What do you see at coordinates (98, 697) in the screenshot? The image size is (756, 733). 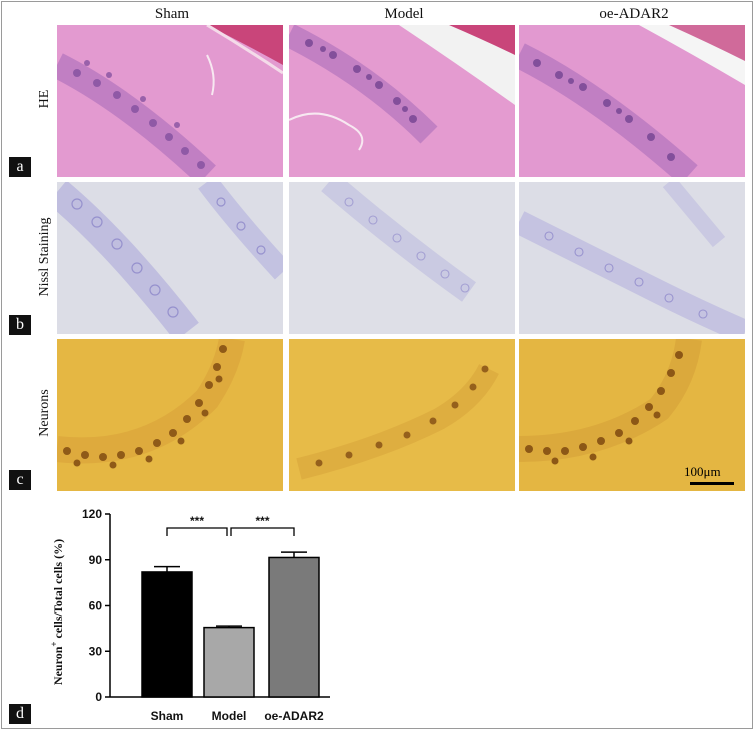 I see `y-tick-label: 0` at bounding box center [98, 697].